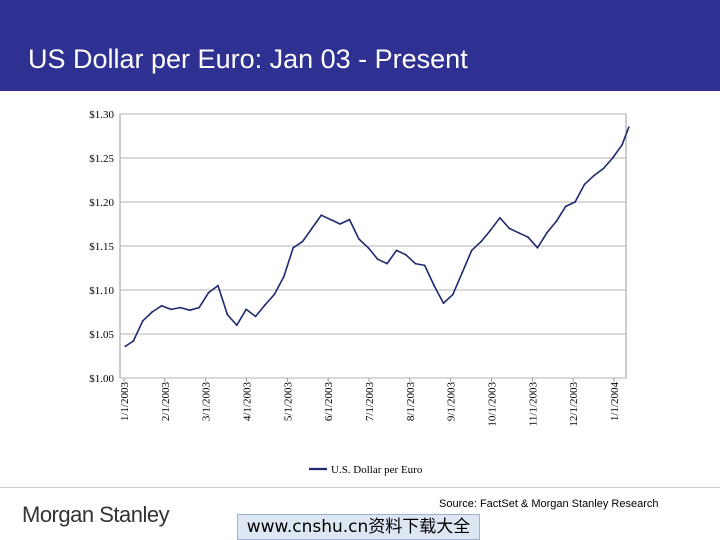 The height and width of the screenshot is (540, 720). Describe the element at coordinates (248, 59) in the screenshot. I see `slide-title: US Dollar per Euro: Jan 03 - Present` at that location.